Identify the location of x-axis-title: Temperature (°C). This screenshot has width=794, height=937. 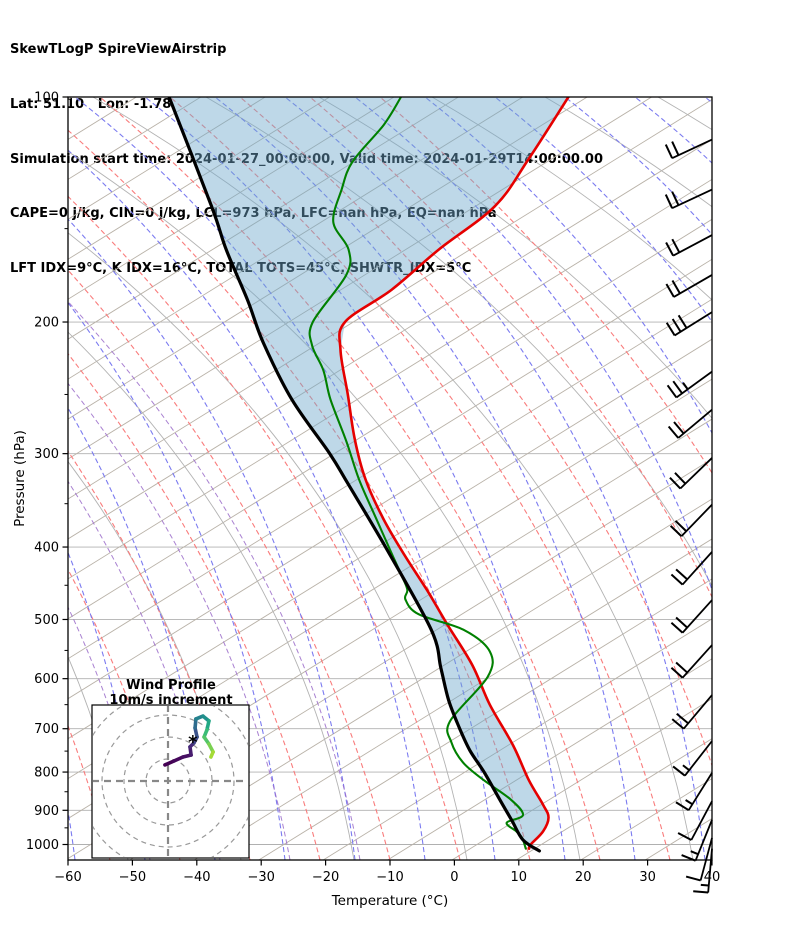
(390, 901).